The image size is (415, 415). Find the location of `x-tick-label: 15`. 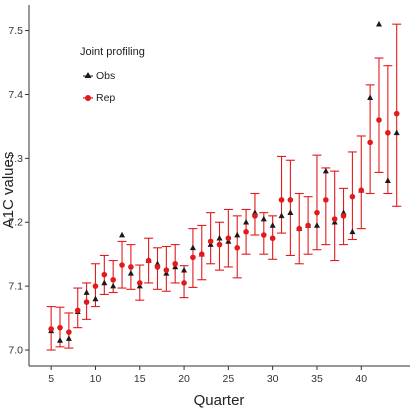

x-tick-label: 15 is located at coordinates (140, 379).